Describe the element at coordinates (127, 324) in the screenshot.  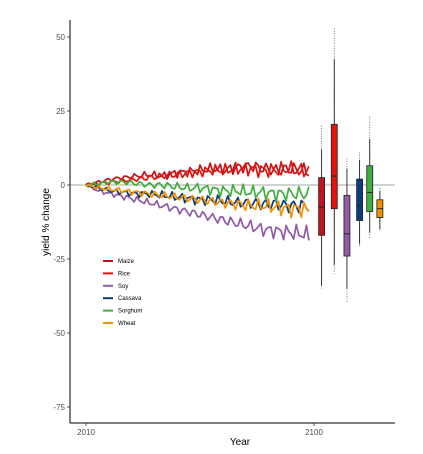
I see `legend-label-wheat: Wheat` at that location.